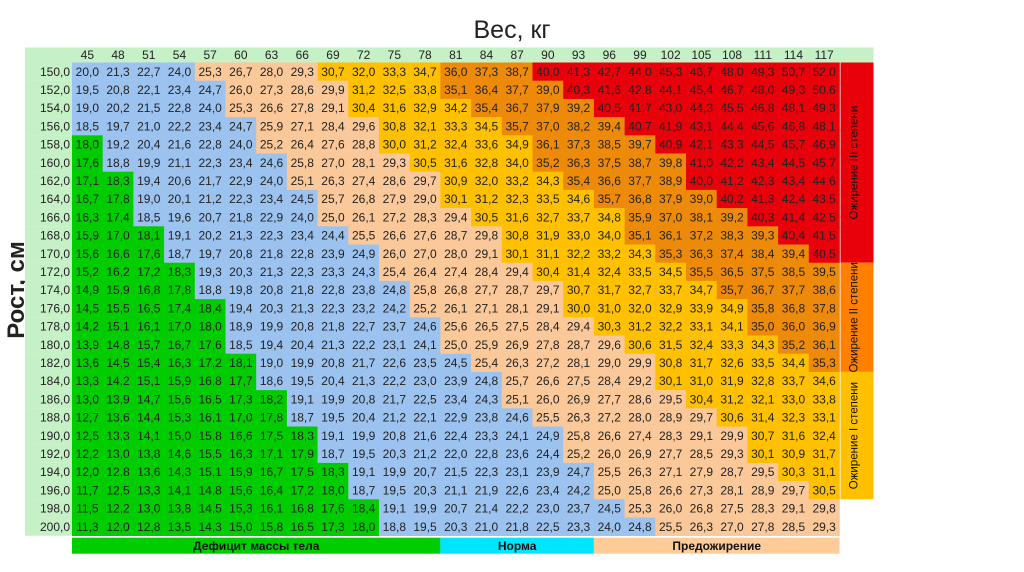 Image resolution: width=1024 pixels, height=572 pixels. What do you see at coordinates (272, 472) in the screenshot?
I see `bmi-value: 16,7` at bounding box center [272, 472].